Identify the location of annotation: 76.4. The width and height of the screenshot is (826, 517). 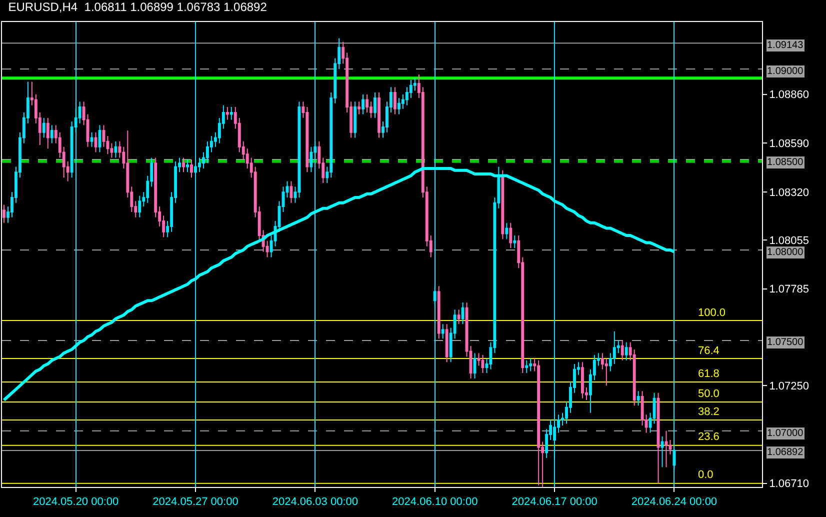
(709, 351).